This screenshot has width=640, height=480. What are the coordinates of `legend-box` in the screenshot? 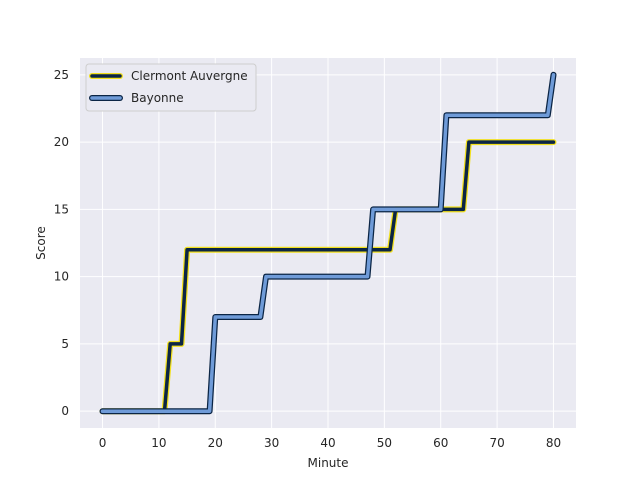 It's located at (171, 87).